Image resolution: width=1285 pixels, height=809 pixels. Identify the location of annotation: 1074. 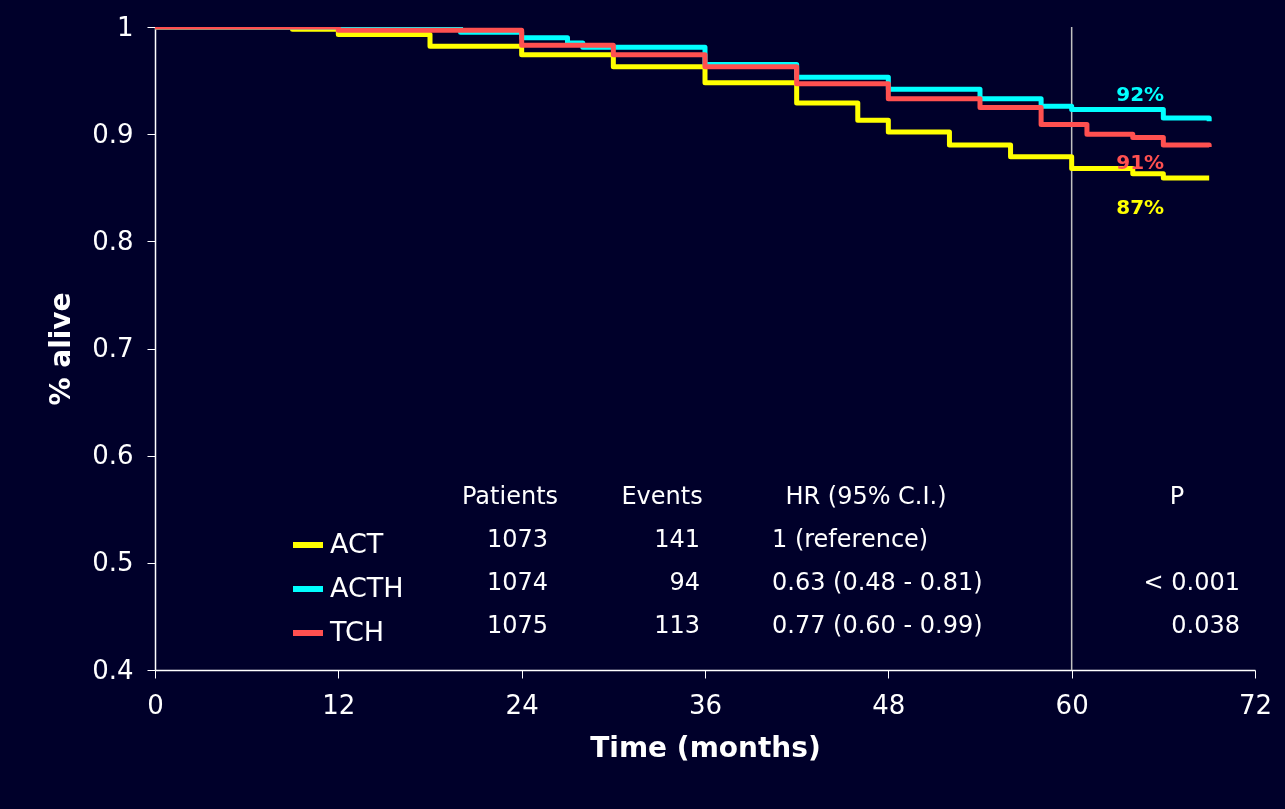
(517, 582).